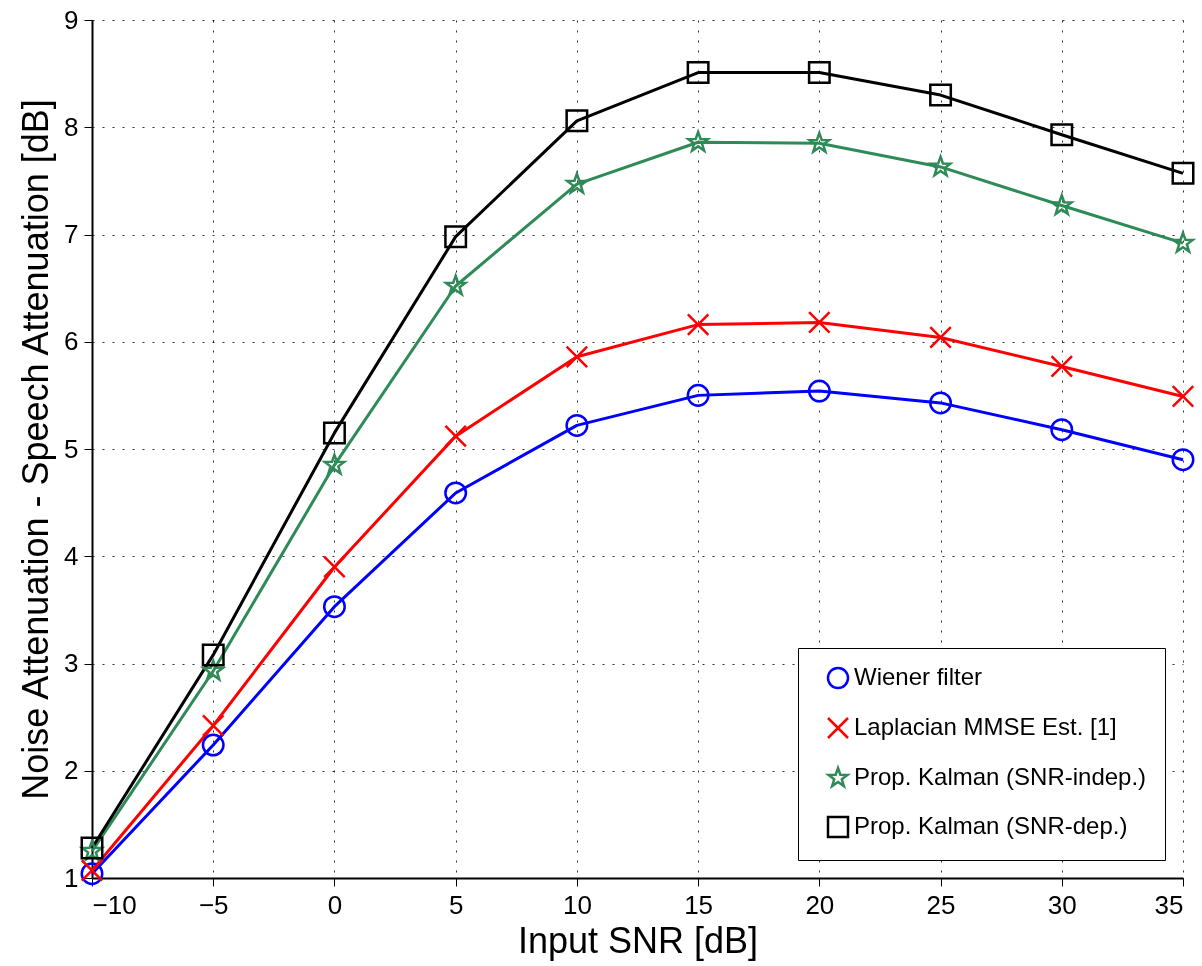 The image size is (1202, 966). I want to click on x-tick-label: 0, so click(335, 904).